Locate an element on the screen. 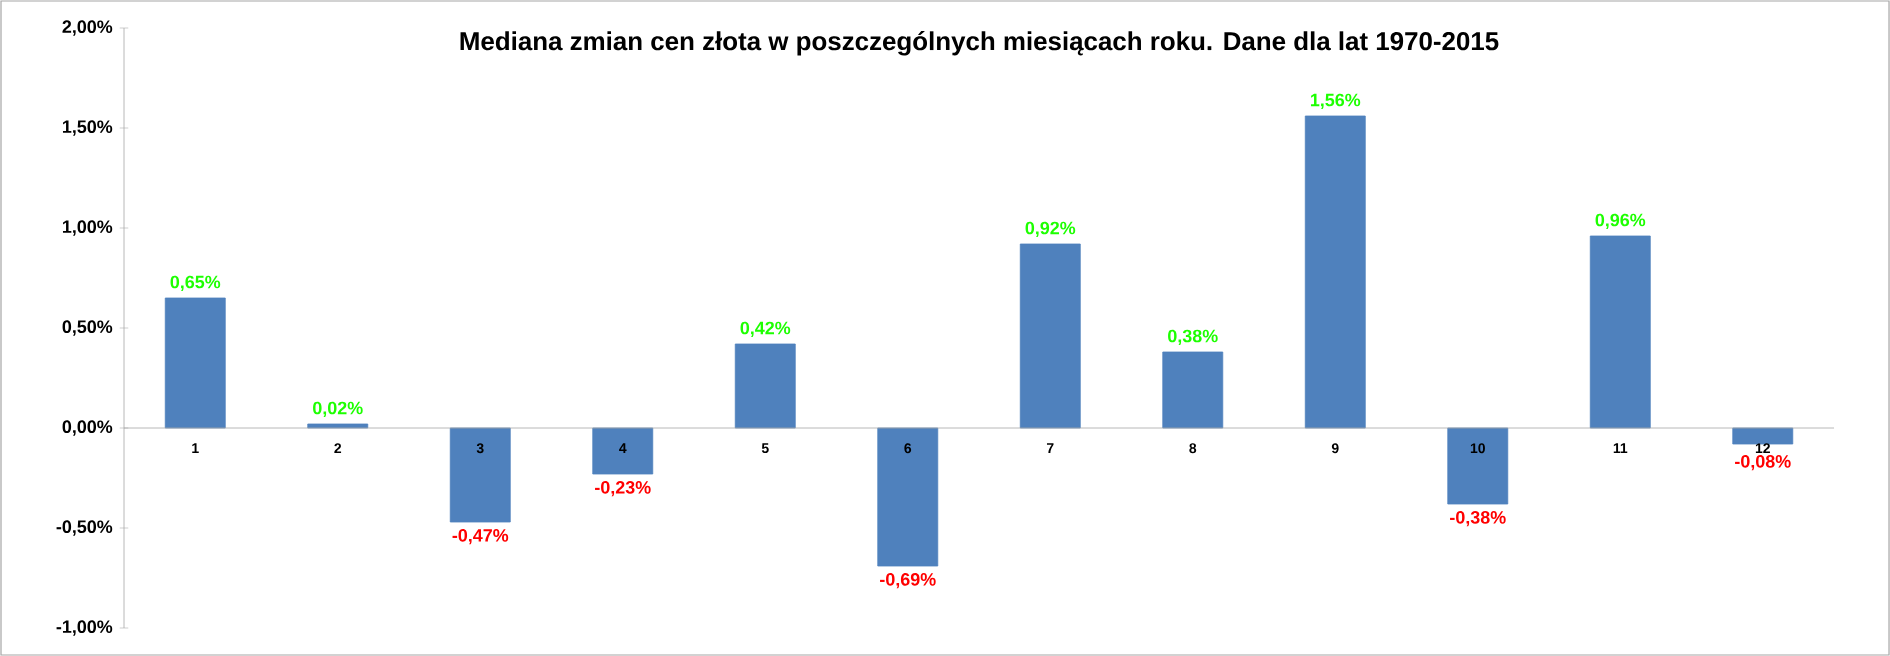  data-label: -0,23% is located at coordinates (623, 489).